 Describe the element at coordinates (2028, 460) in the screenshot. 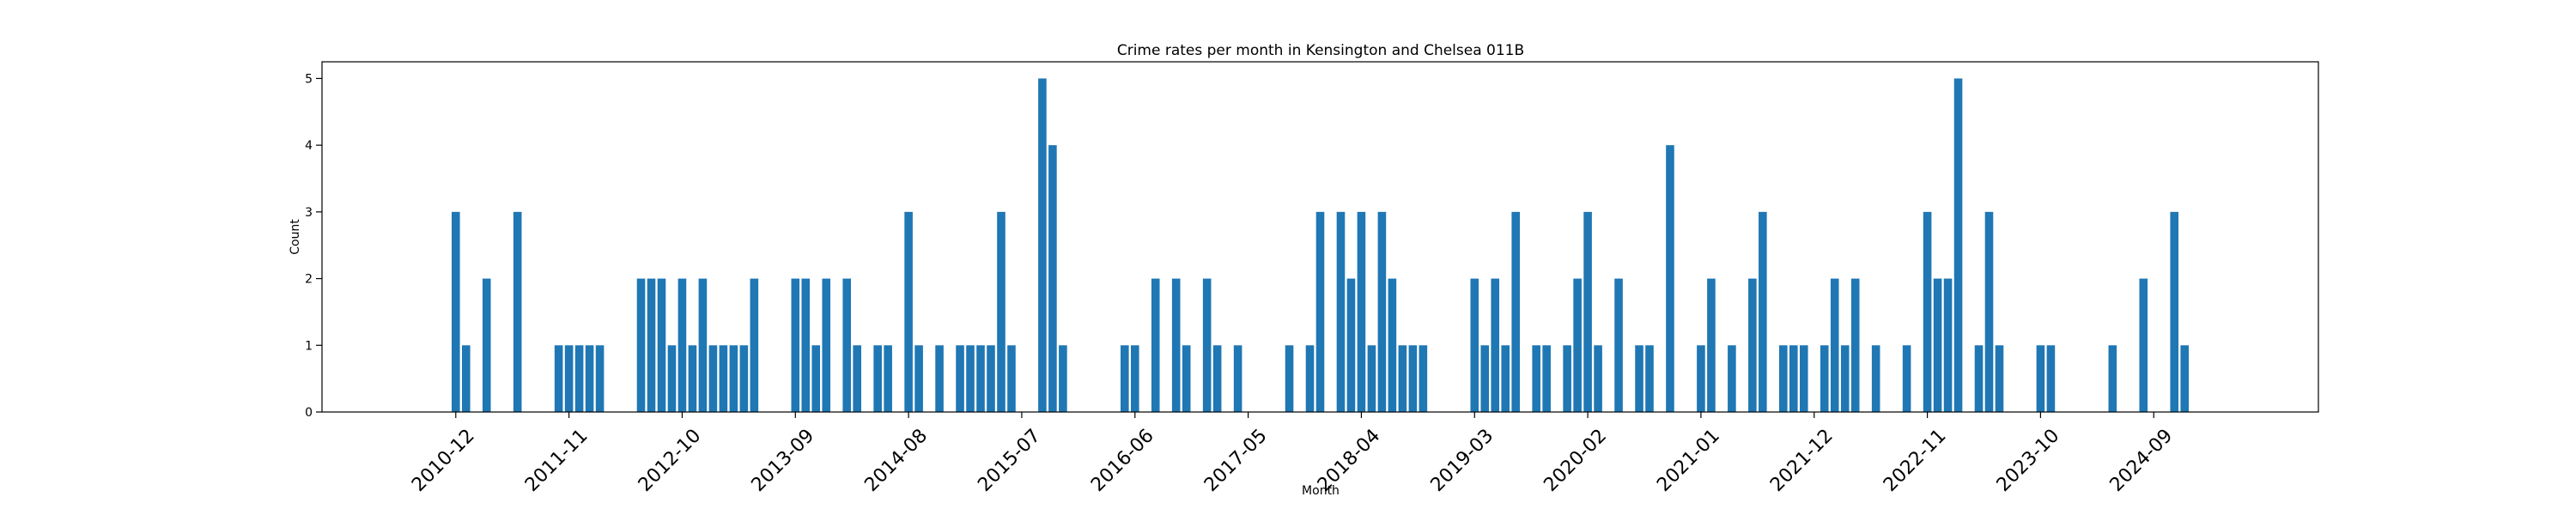

I see `x-tick-label: 2023-10` at that location.